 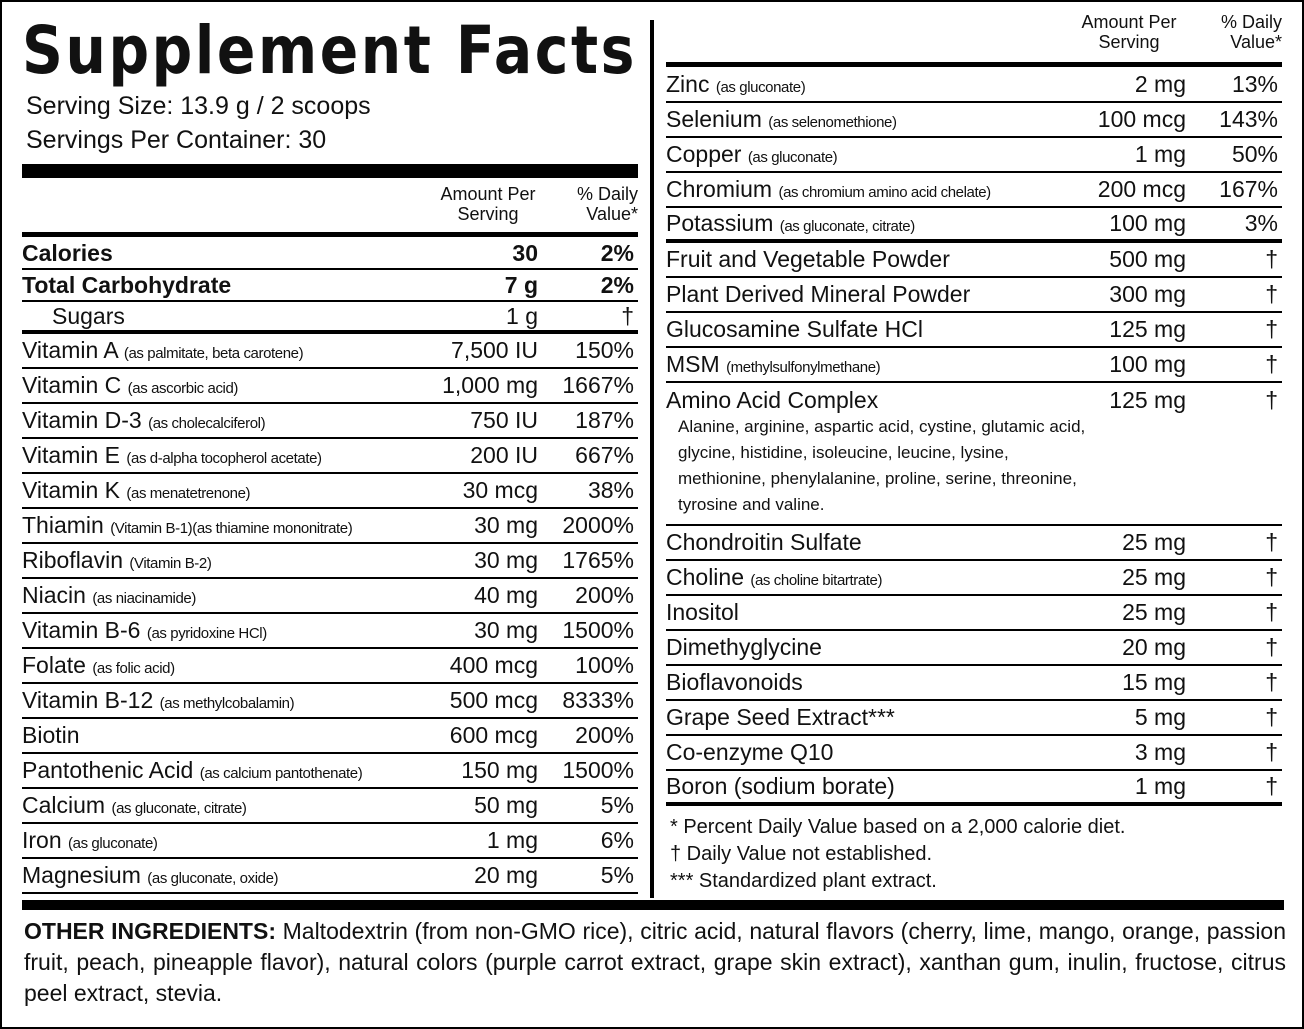 I want to click on divider, so click(x=974, y=64).